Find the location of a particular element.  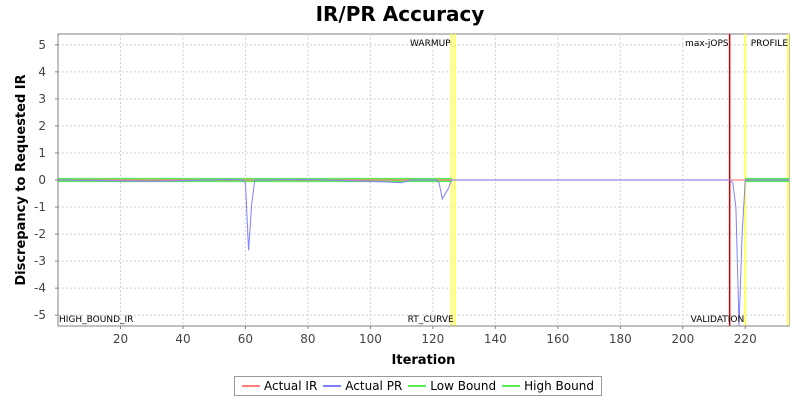

legend: Actual IR Actual PR Low Bound High Bound is located at coordinates (418, 386).